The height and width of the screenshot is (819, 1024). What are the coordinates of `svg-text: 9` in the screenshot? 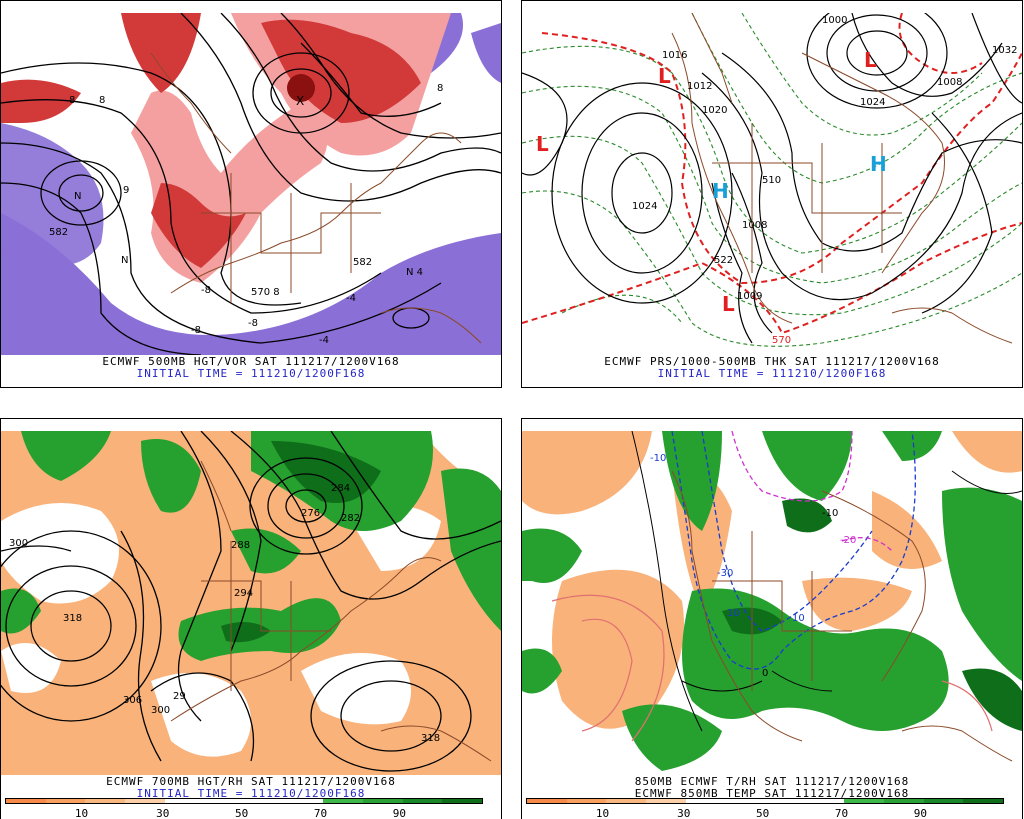 It's located at (126, 190).